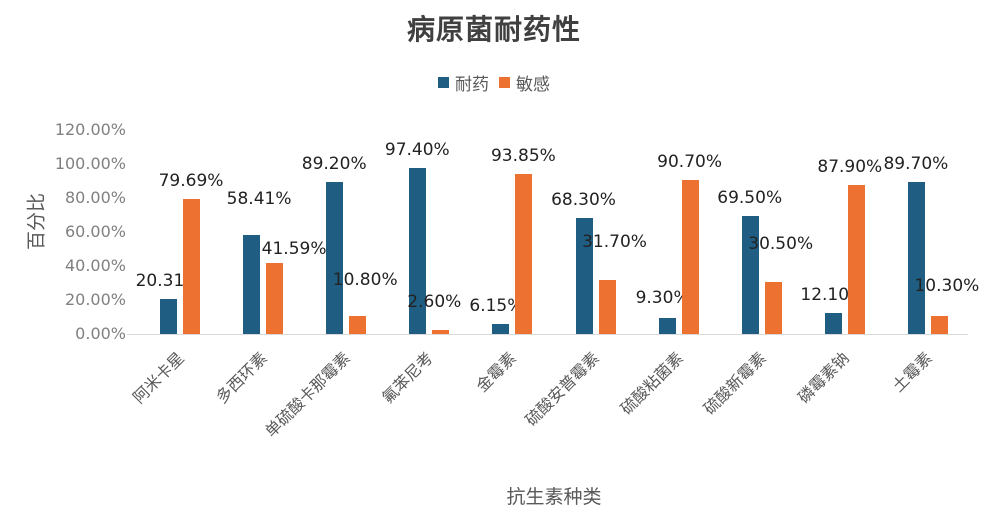 The height and width of the screenshot is (521, 988). What do you see at coordinates (504, 82) in the screenshot?
I see `legend-swatch-sensitive` at bounding box center [504, 82].